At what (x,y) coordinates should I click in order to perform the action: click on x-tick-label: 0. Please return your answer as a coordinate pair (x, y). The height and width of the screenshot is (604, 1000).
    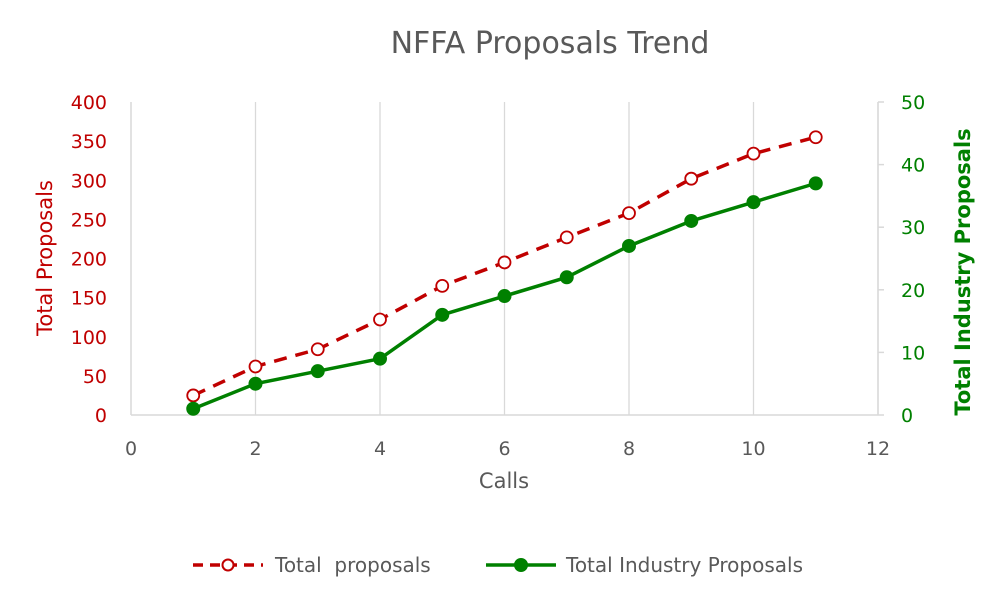
    Looking at the image, I should click on (131, 449).